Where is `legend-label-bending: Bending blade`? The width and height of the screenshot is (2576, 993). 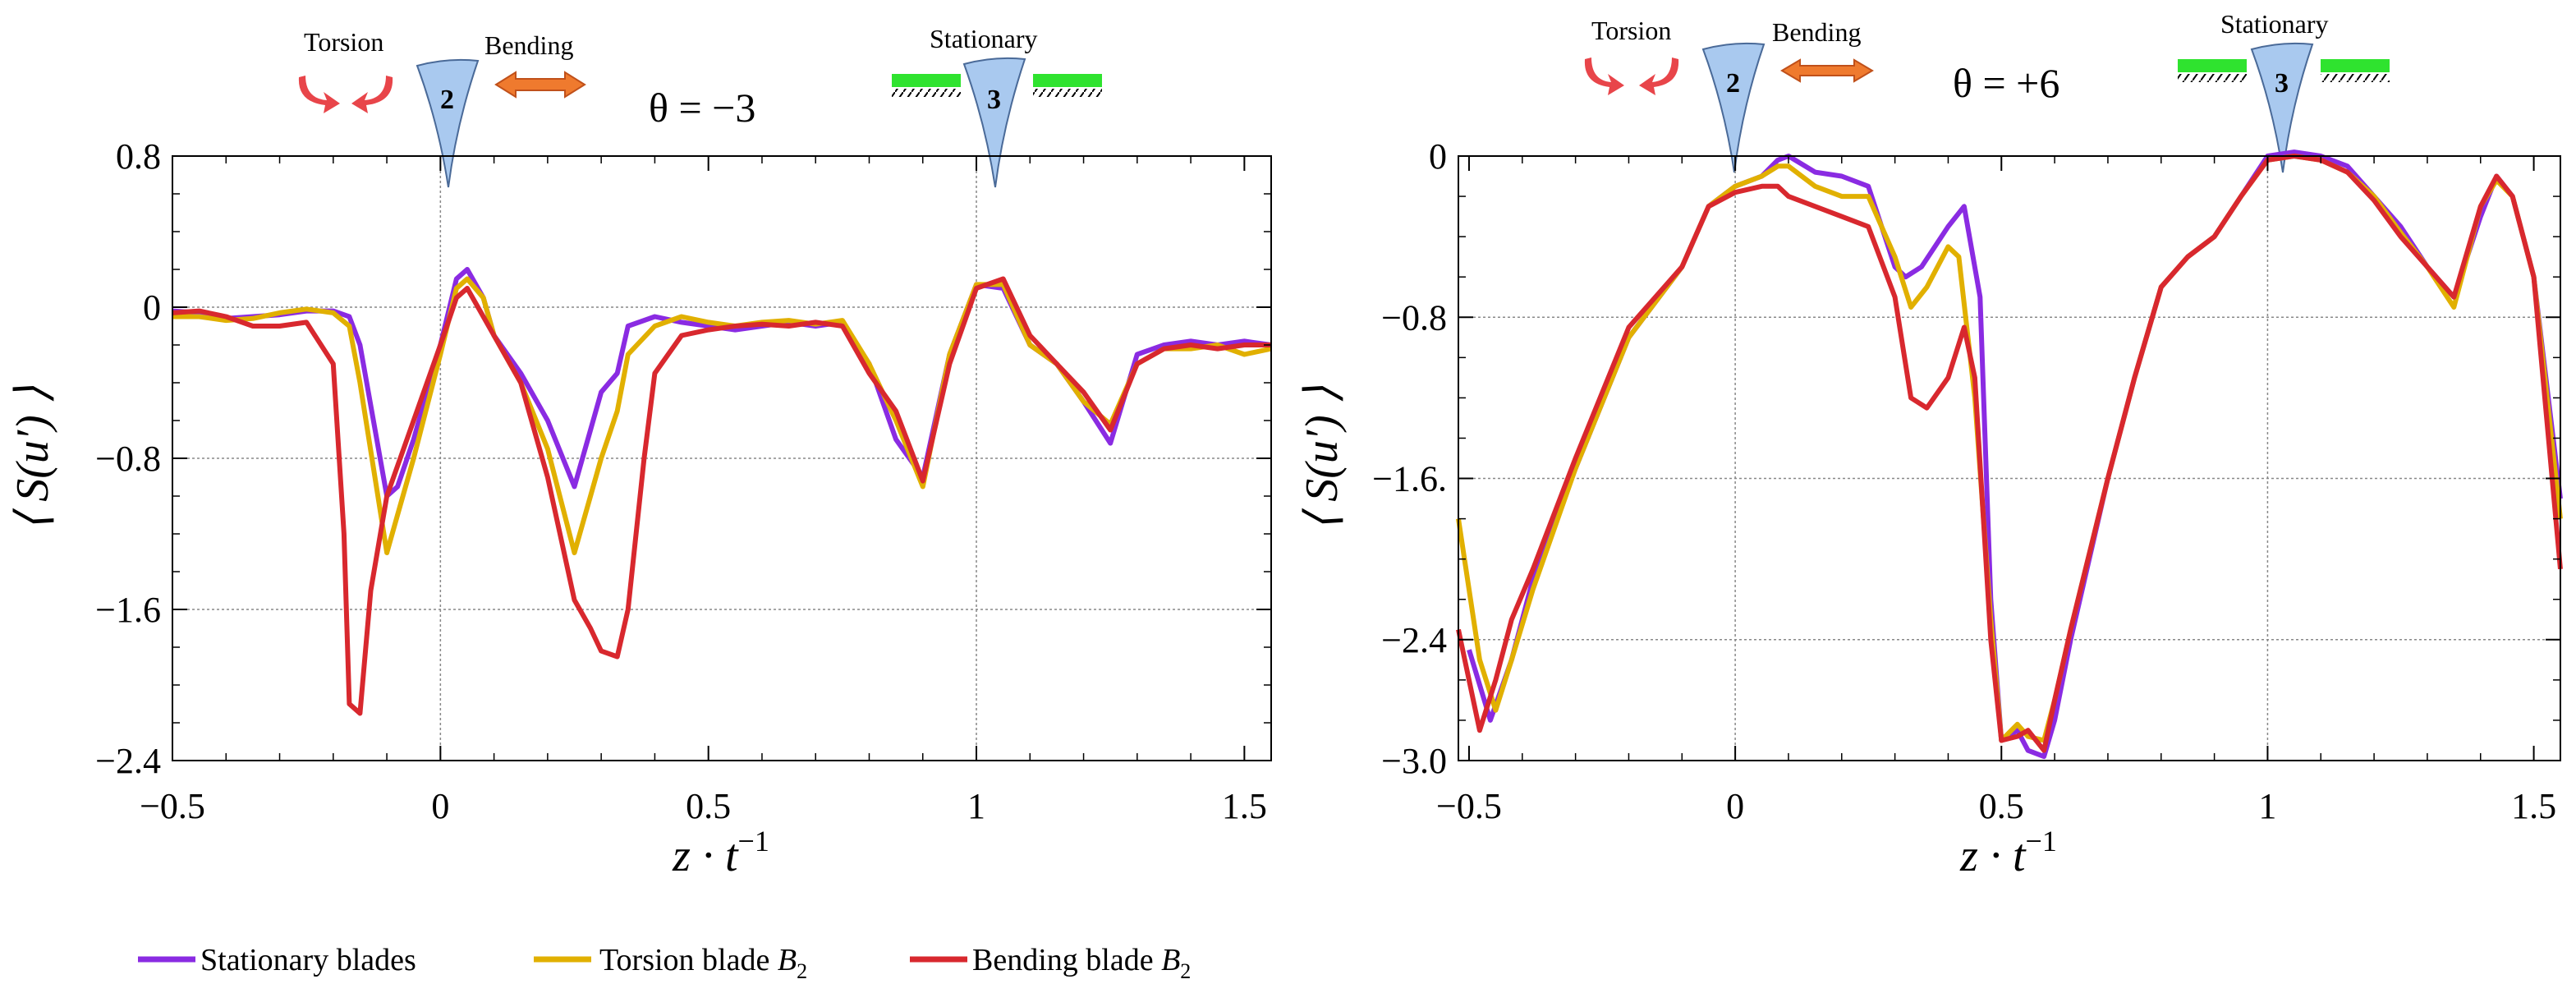
legend-label-bending: Bending blade is located at coordinates (1066, 960).